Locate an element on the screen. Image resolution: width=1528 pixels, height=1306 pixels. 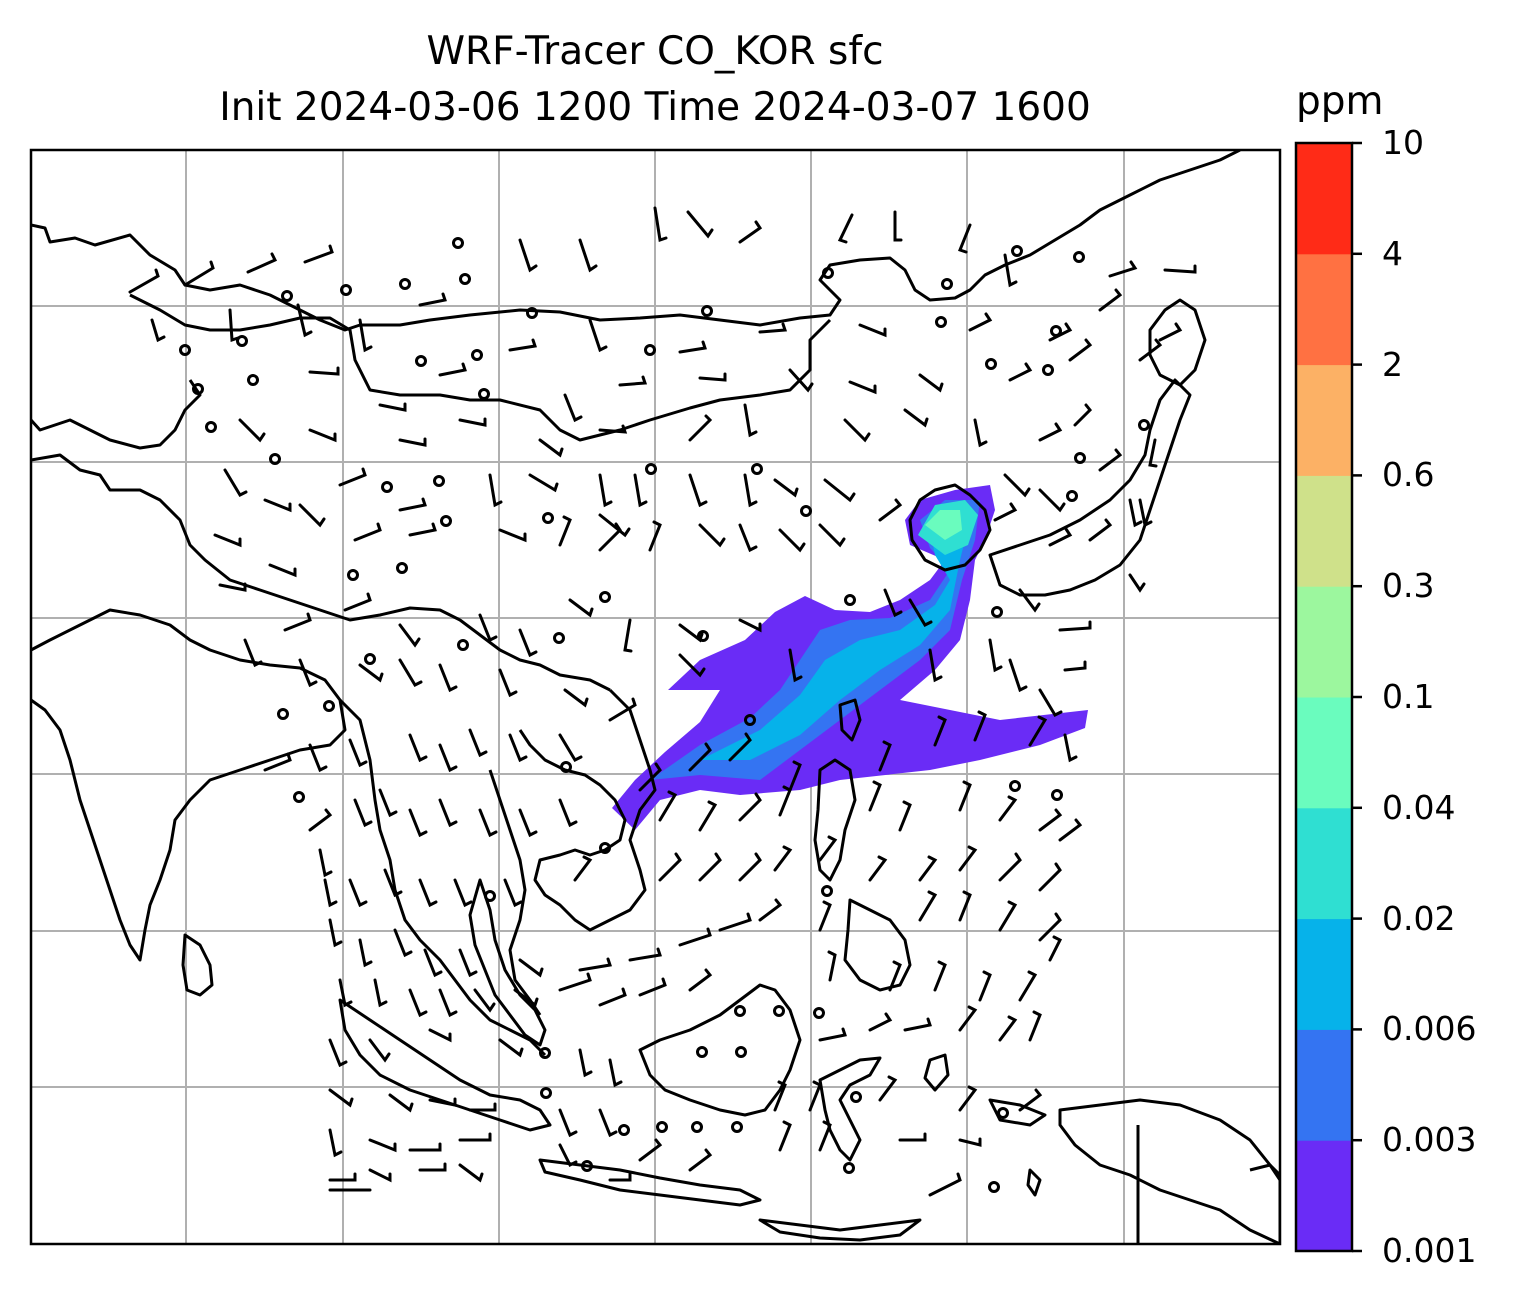
colorbar-ticks is located at coordinates (1357, 697).